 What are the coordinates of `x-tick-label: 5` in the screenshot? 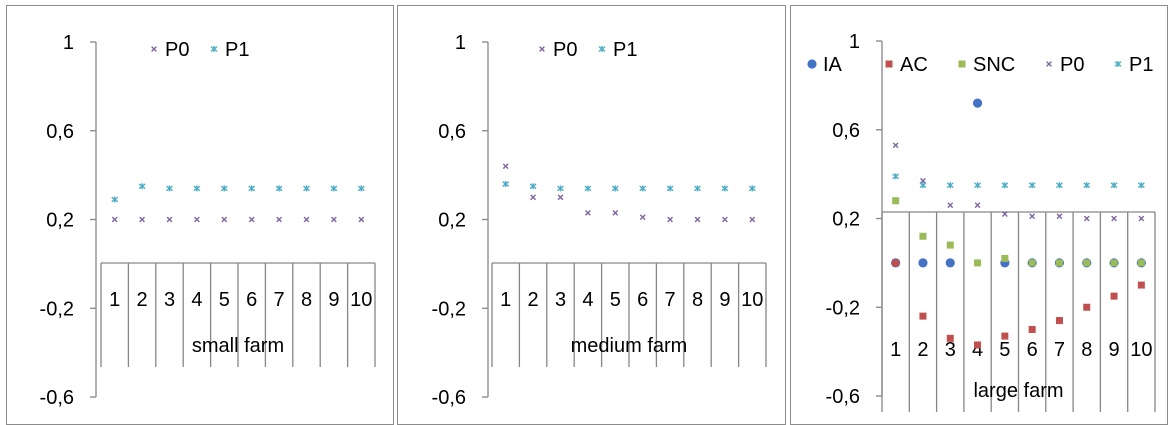 It's located at (224, 300).